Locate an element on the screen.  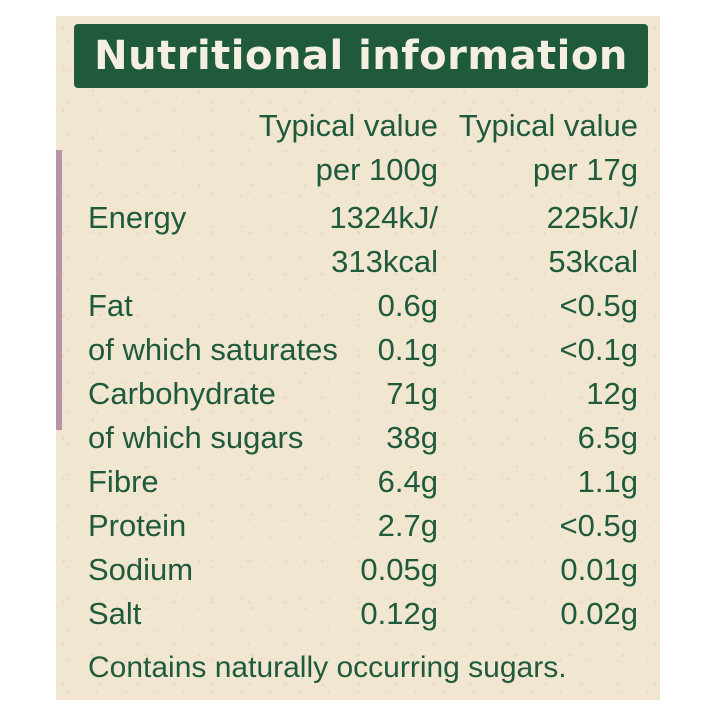
value-per-100g: 0.6g is located at coordinates (407, 305).